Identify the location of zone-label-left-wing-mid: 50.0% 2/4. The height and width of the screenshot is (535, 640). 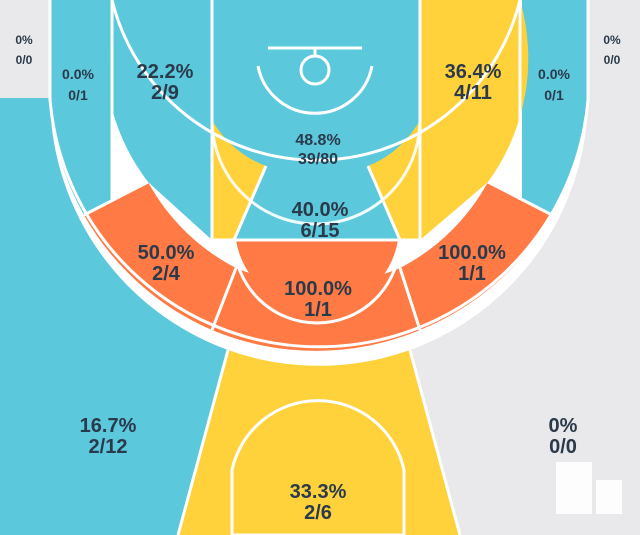
(166, 264).